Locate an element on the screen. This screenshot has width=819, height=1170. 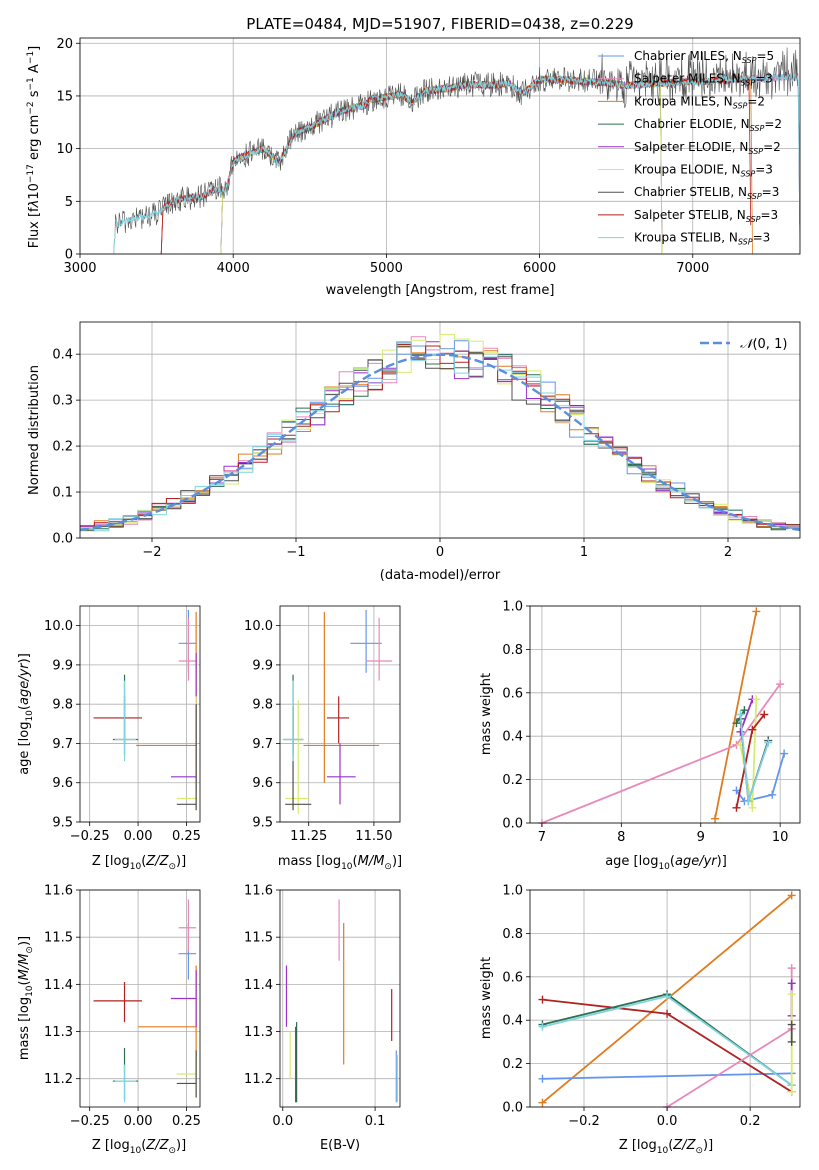
mass-vs-z-xlabel: Z [log10(Z/Z⊙)] is located at coordinates (139, 1147).